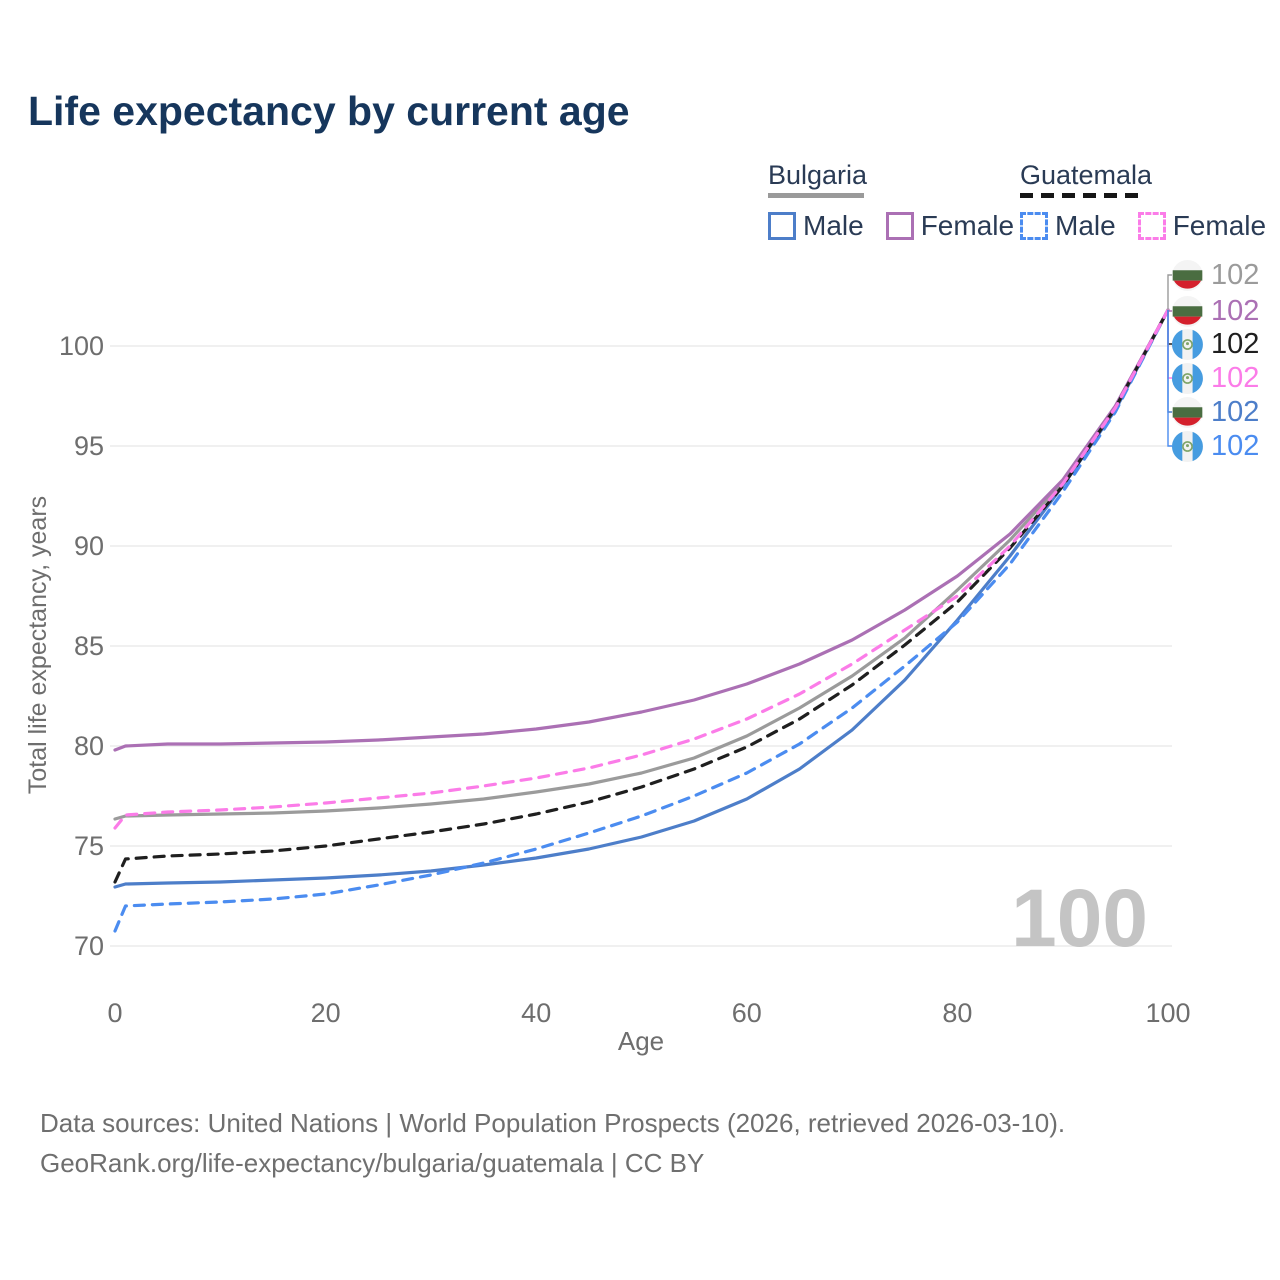  Describe the element at coordinates (536, 1013) in the screenshot. I see `x-axis-tick-label: 40` at that location.